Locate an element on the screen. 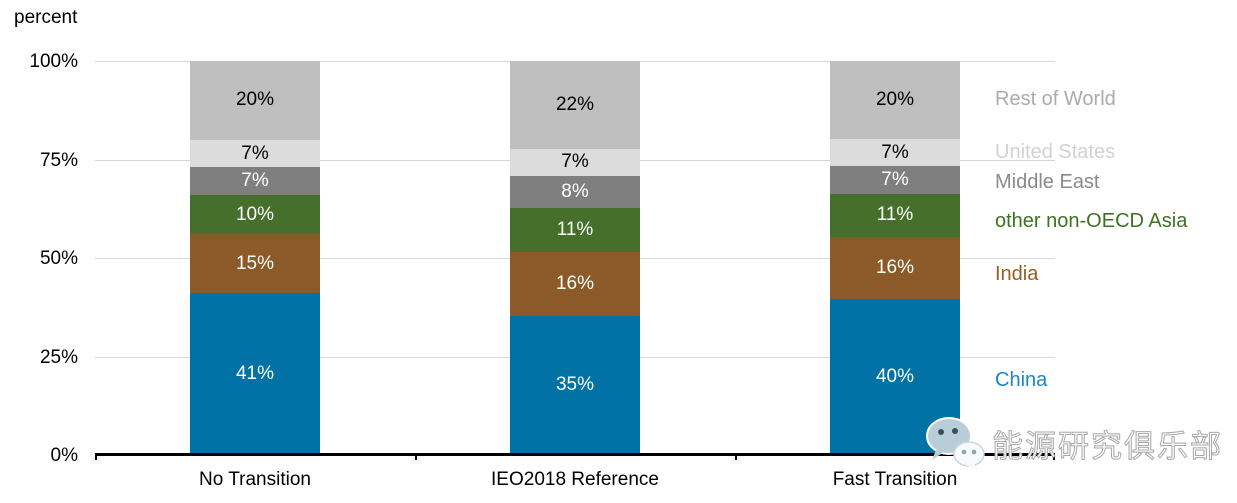 The width and height of the screenshot is (1237, 503). legend-label-india: India is located at coordinates (1017, 274).